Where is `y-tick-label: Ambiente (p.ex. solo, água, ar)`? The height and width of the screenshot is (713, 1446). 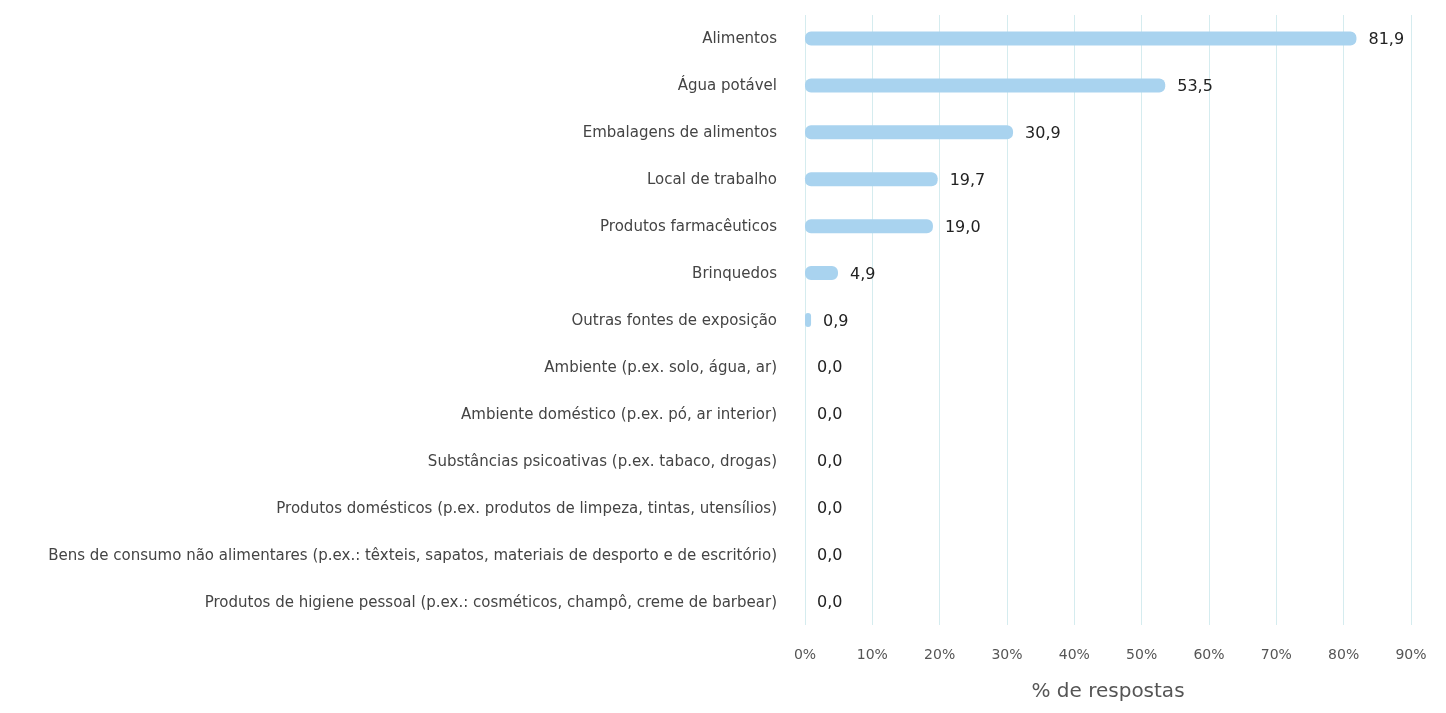 y-tick-label: Ambiente (p.ex. solo, água, ar) is located at coordinates (660, 366).